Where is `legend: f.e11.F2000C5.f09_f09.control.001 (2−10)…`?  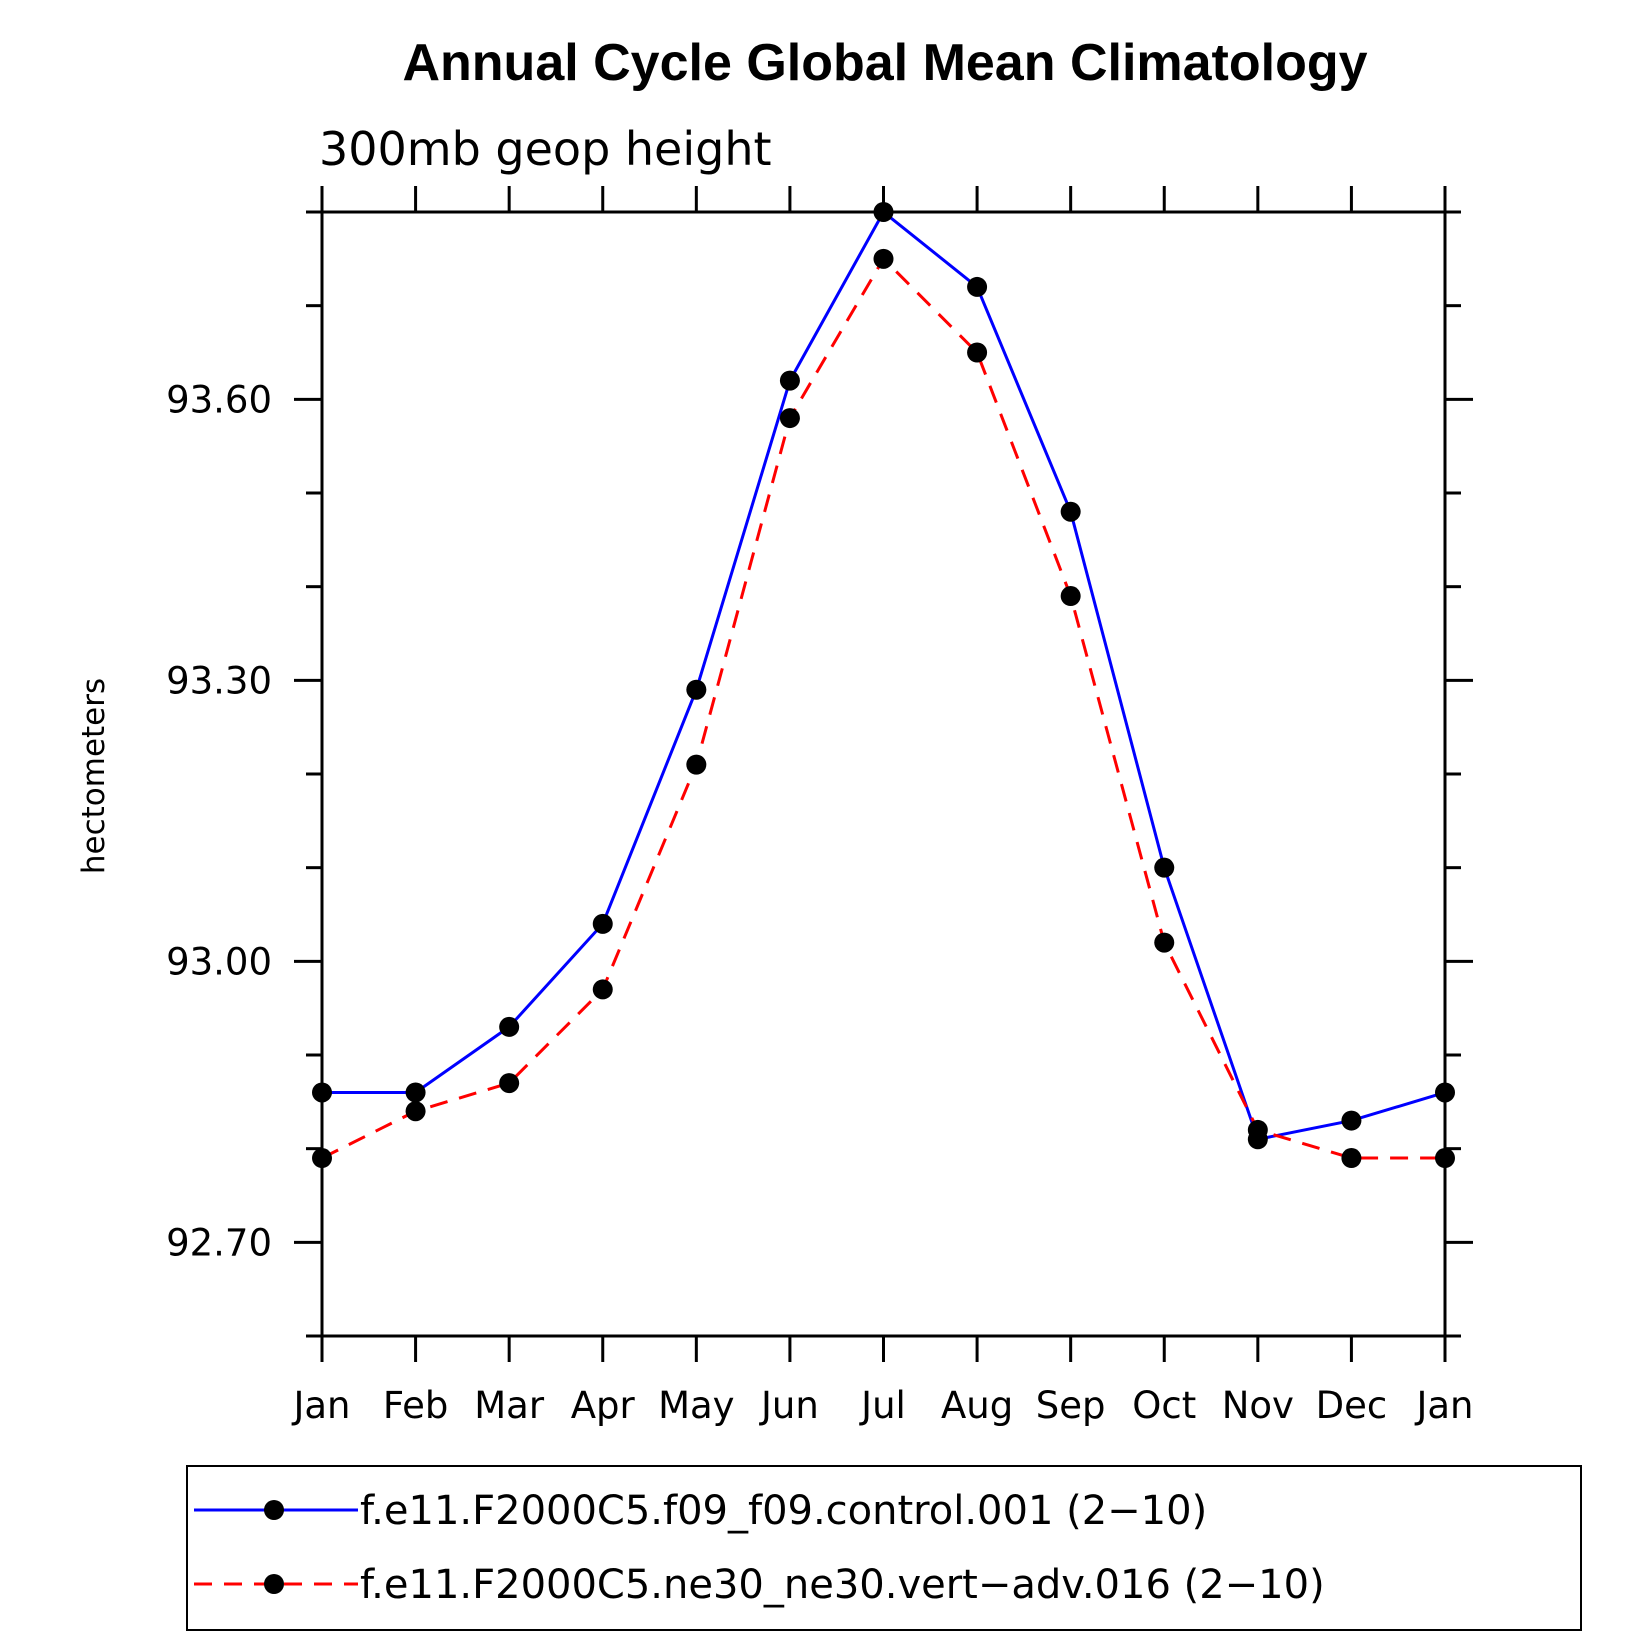
legend: f.e11.F2000C5.f09_f09.control.001 (2−10)… is located at coordinates (884, 1548).